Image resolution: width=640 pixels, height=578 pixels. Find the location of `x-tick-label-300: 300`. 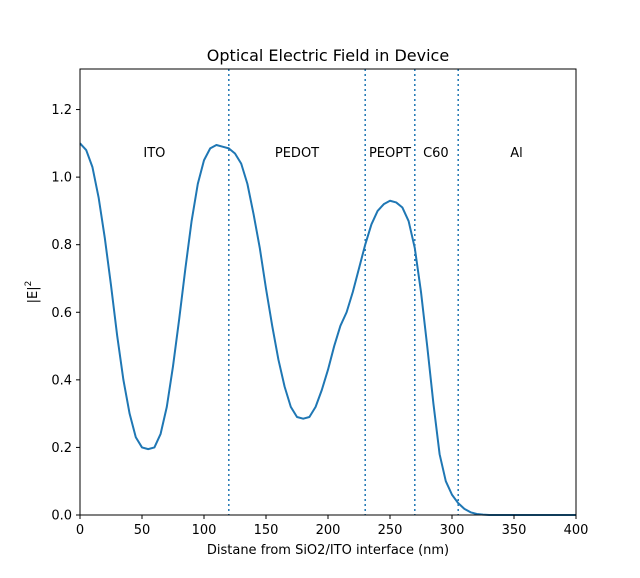

x-tick-label-300: 300 is located at coordinates (452, 530).